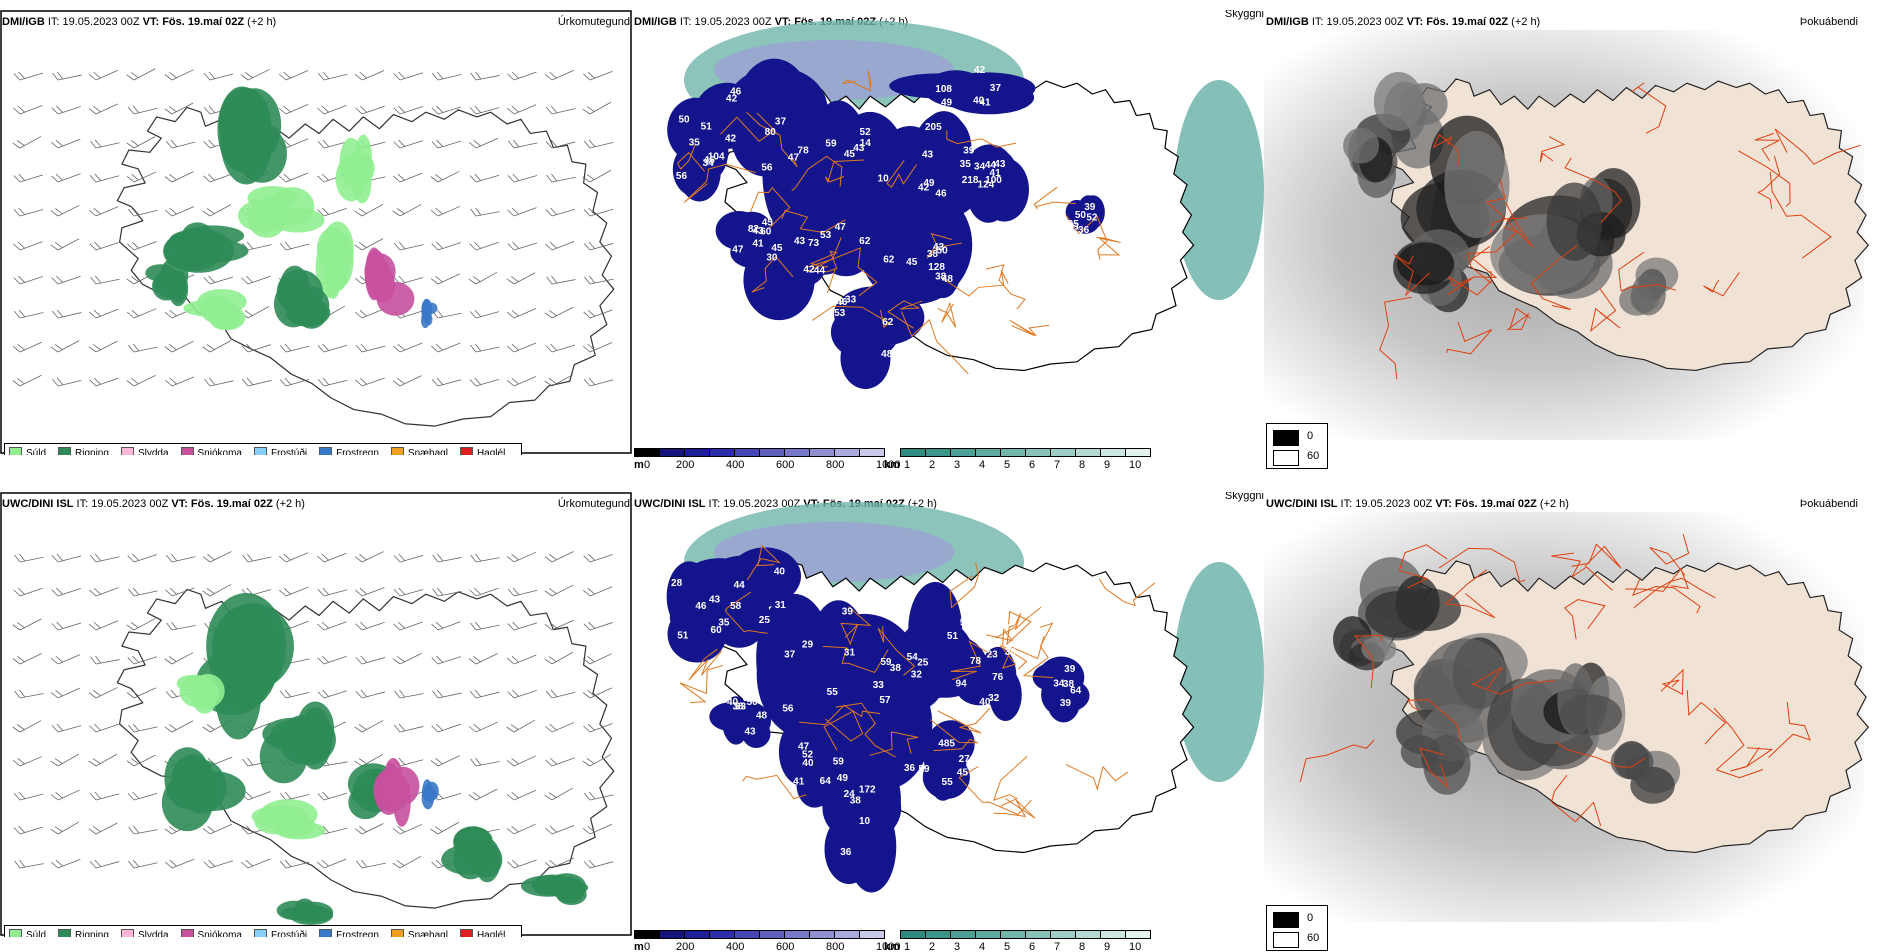  I want to click on cloud-base-value: 50, so click(1081, 215).